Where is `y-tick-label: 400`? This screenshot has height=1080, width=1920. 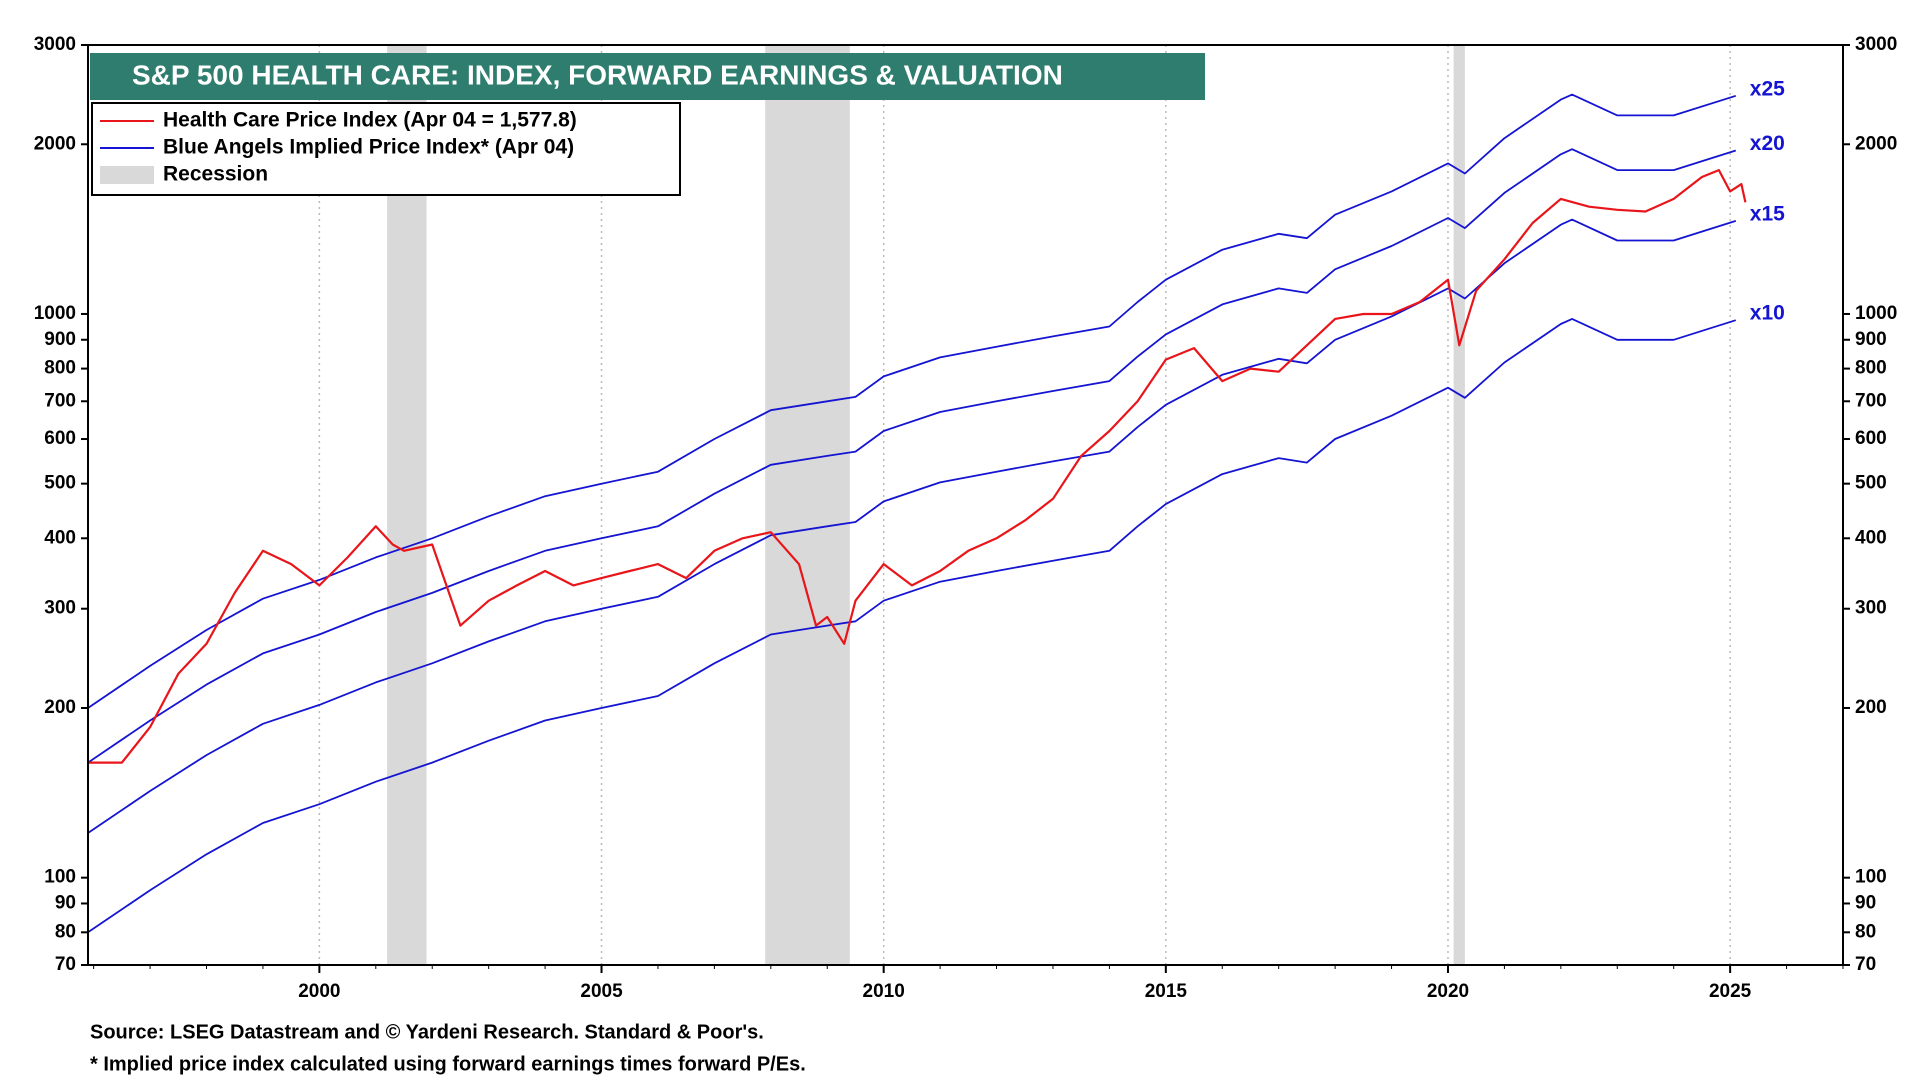
y-tick-label: 400 is located at coordinates (60, 537).